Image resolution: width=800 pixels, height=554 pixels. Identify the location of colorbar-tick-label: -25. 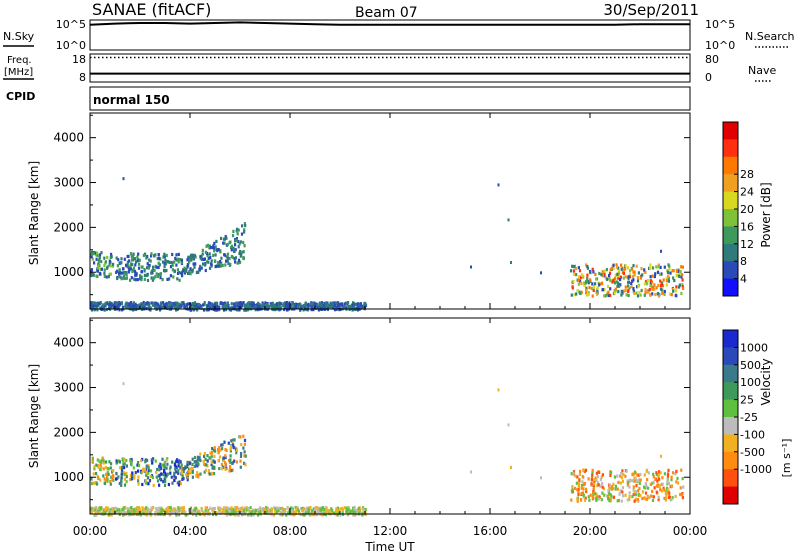
(749, 417).